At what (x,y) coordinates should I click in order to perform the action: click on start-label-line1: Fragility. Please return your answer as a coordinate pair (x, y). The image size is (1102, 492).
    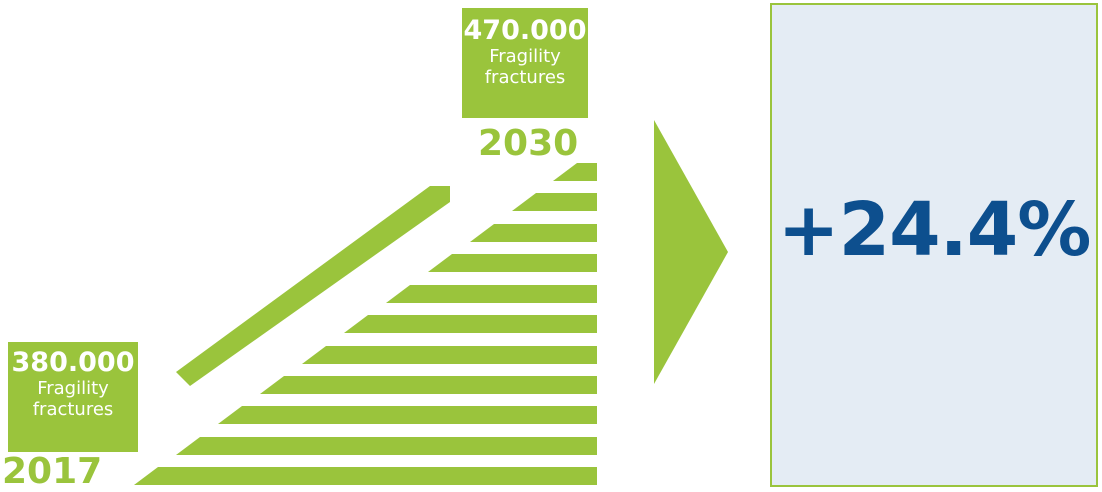
    Looking at the image, I should click on (73, 388).